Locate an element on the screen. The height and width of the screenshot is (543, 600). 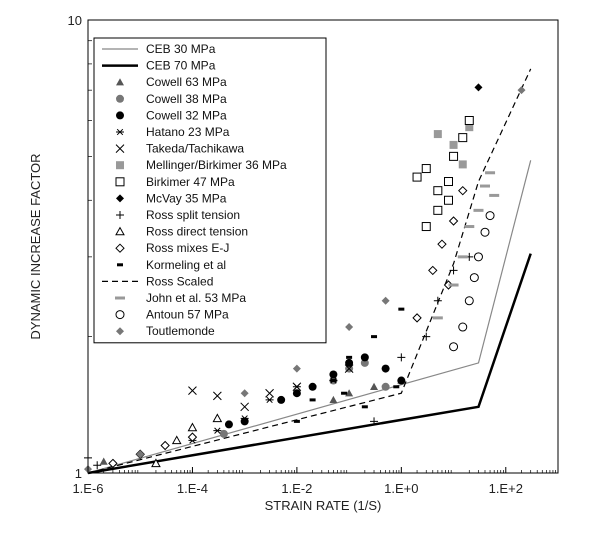
legend-swatch-birkimer-47-mpa is located at coordinates (120, 182).